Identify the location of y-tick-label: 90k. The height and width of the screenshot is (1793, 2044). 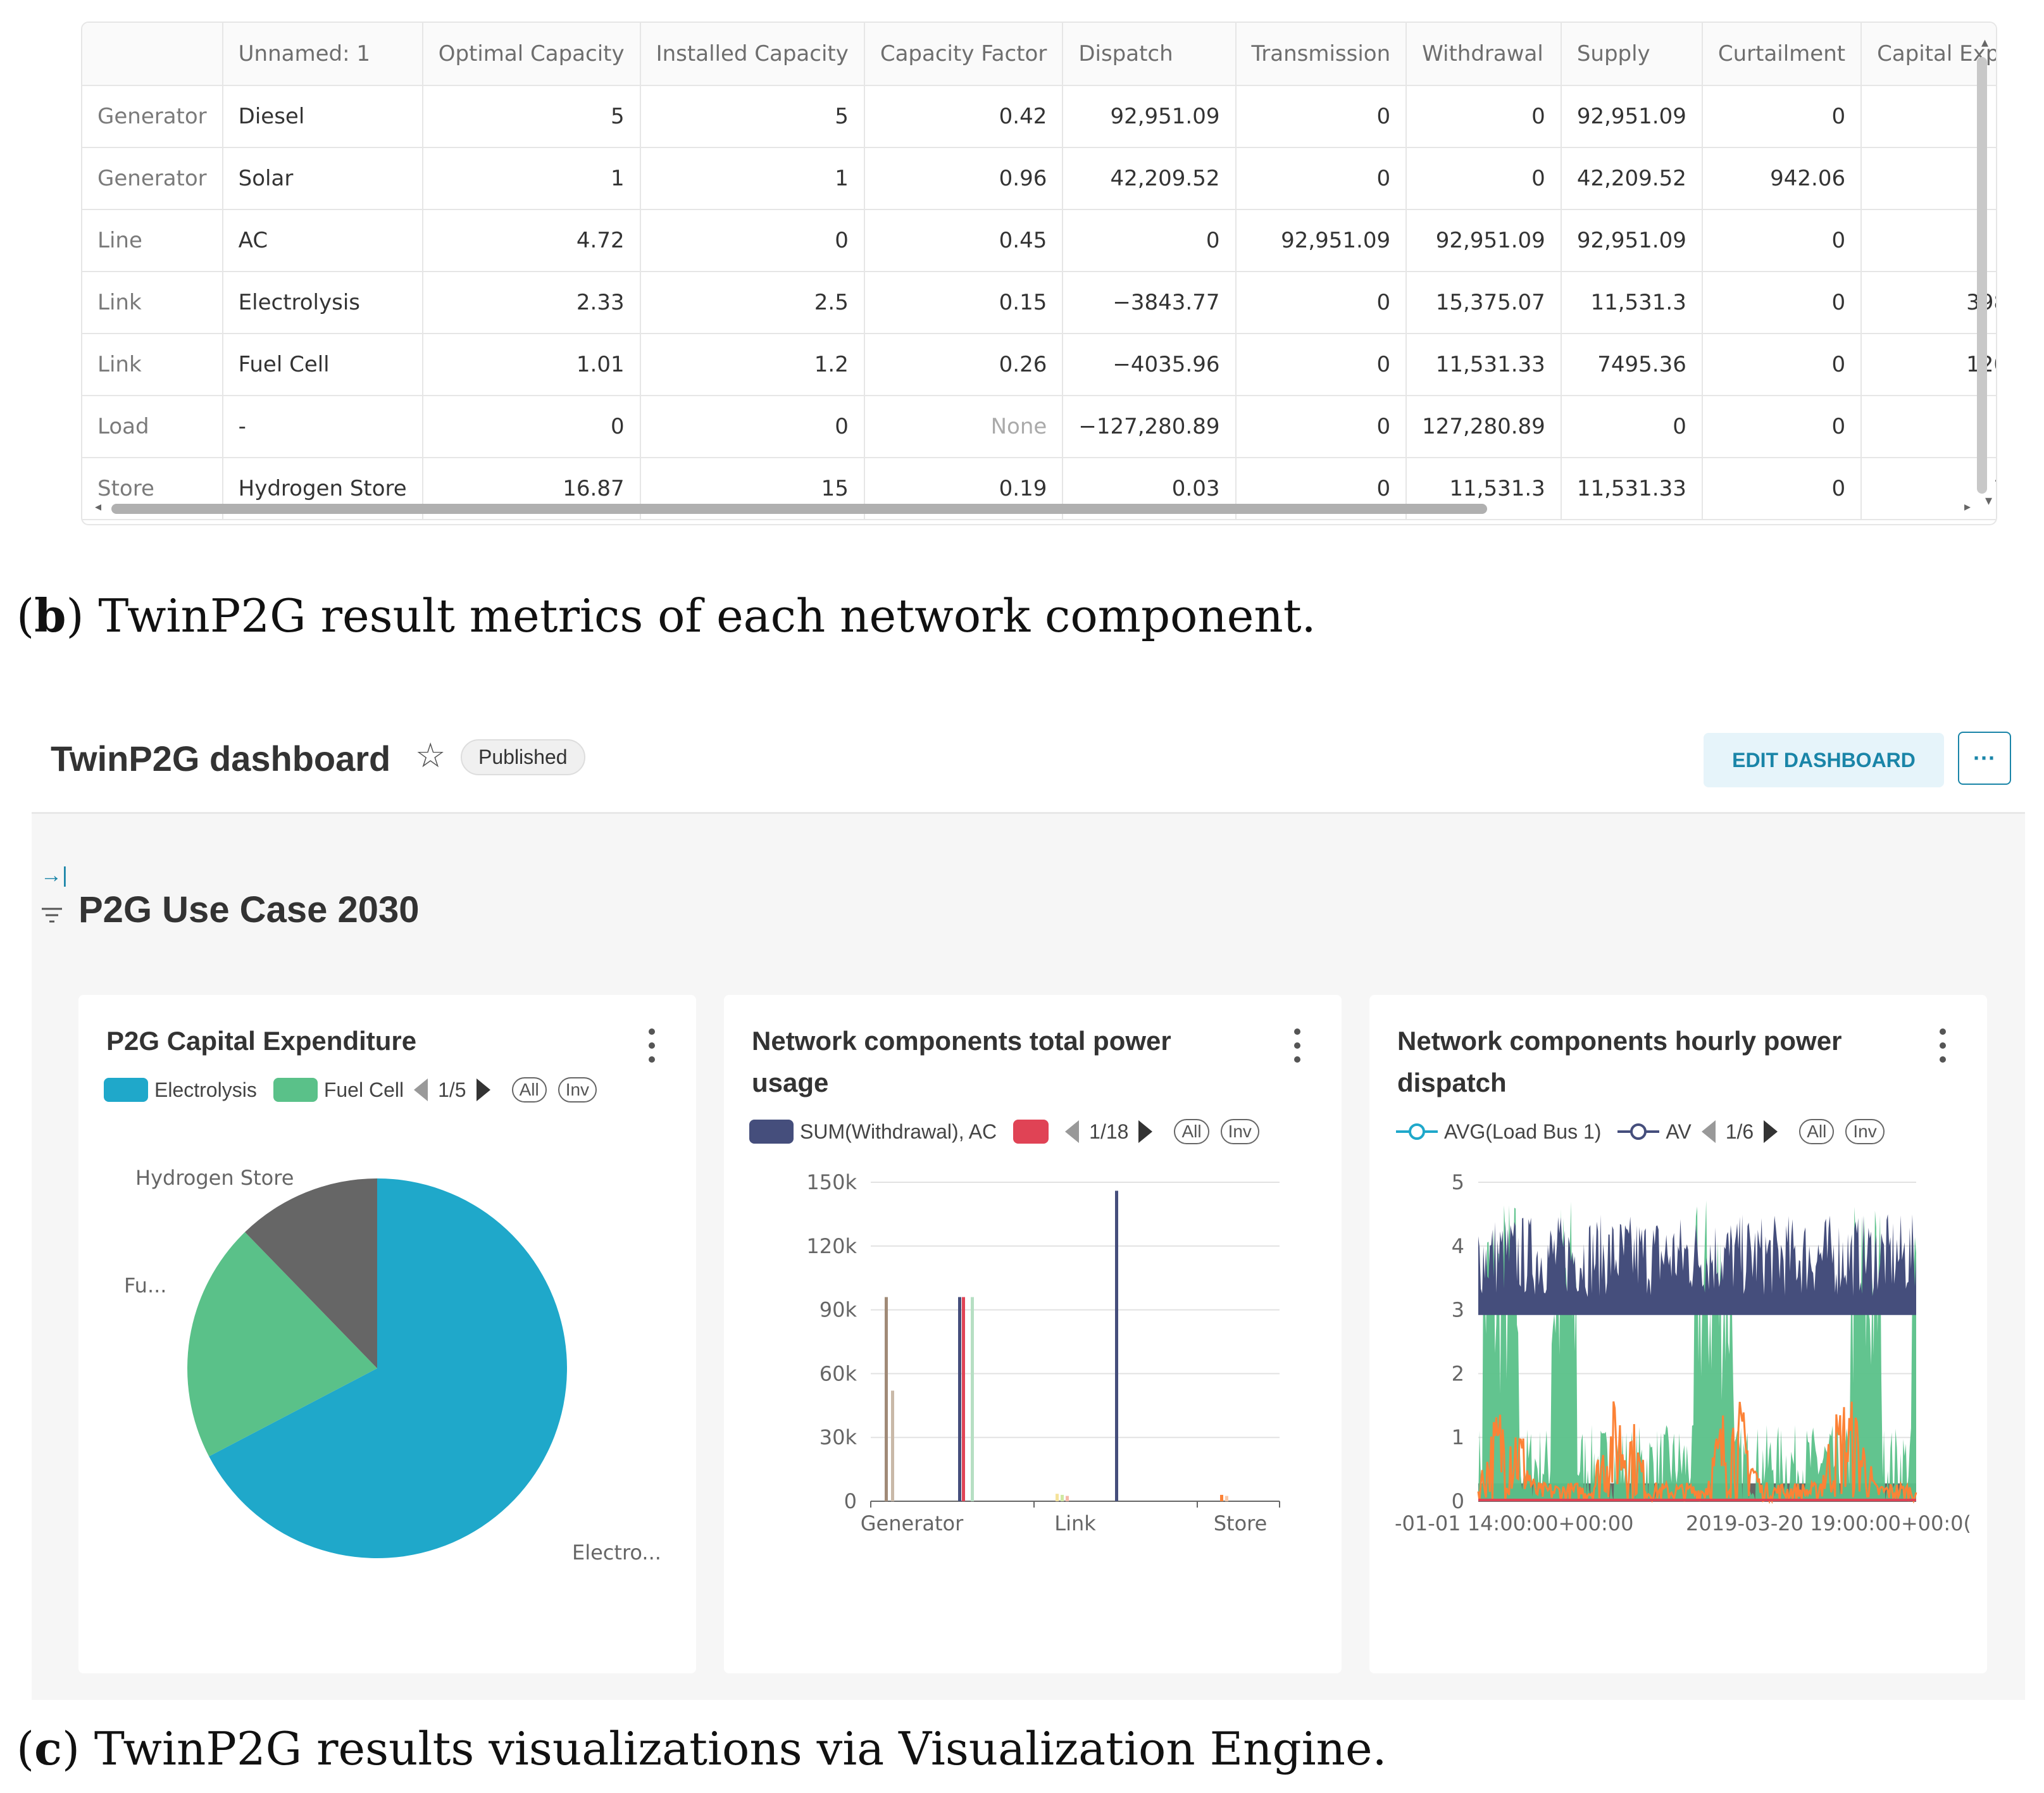
(838, 1310).